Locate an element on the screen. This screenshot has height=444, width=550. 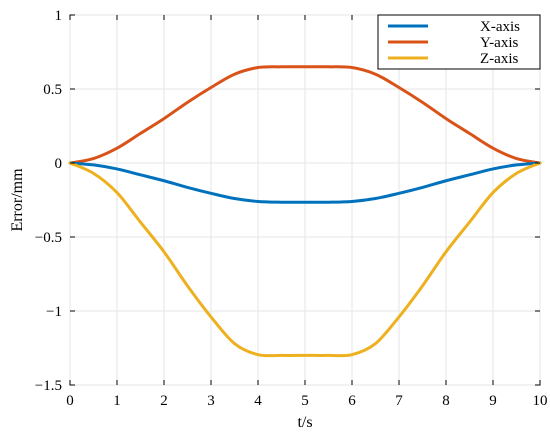
x-tick-label: 8 is located at coordinates (446, 401).